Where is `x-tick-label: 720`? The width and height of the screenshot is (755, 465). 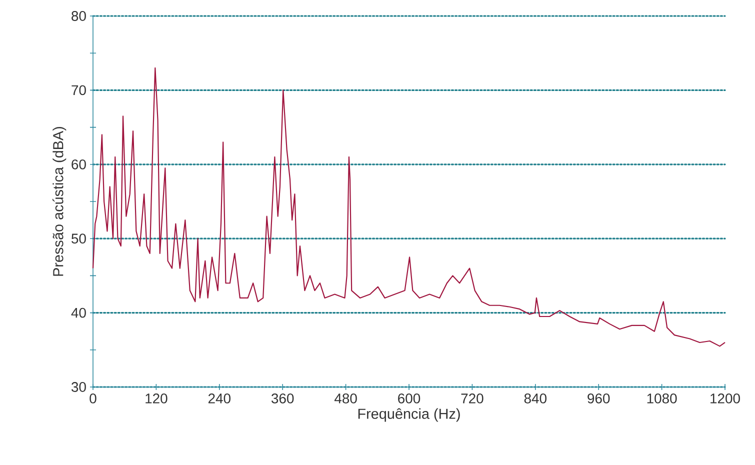 x-tick-label: 720 is located at coordinates (472, 399).